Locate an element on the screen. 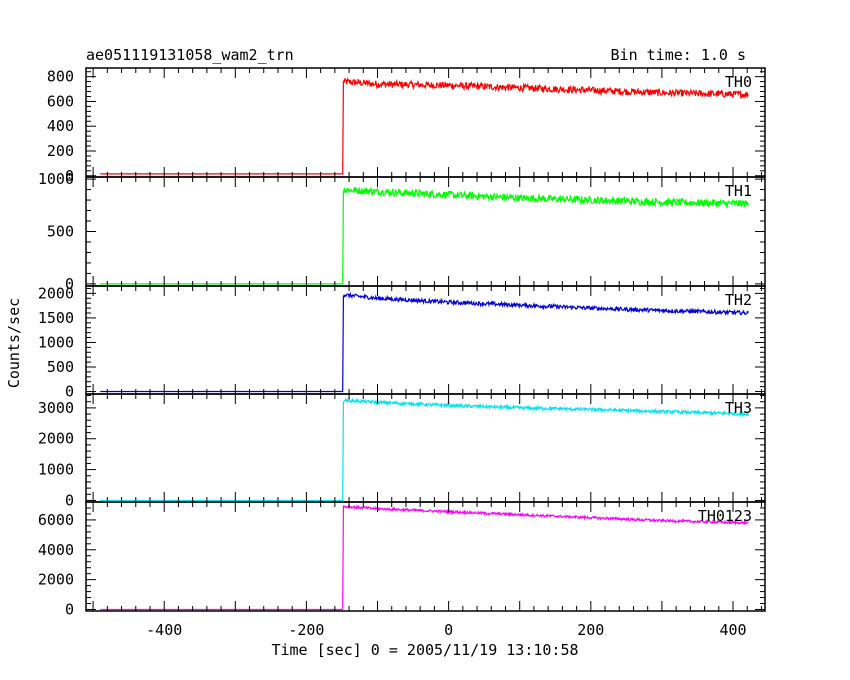 This screenshot has height=680, width=850. series-line-th0123 is located at coordinates (424, 557).